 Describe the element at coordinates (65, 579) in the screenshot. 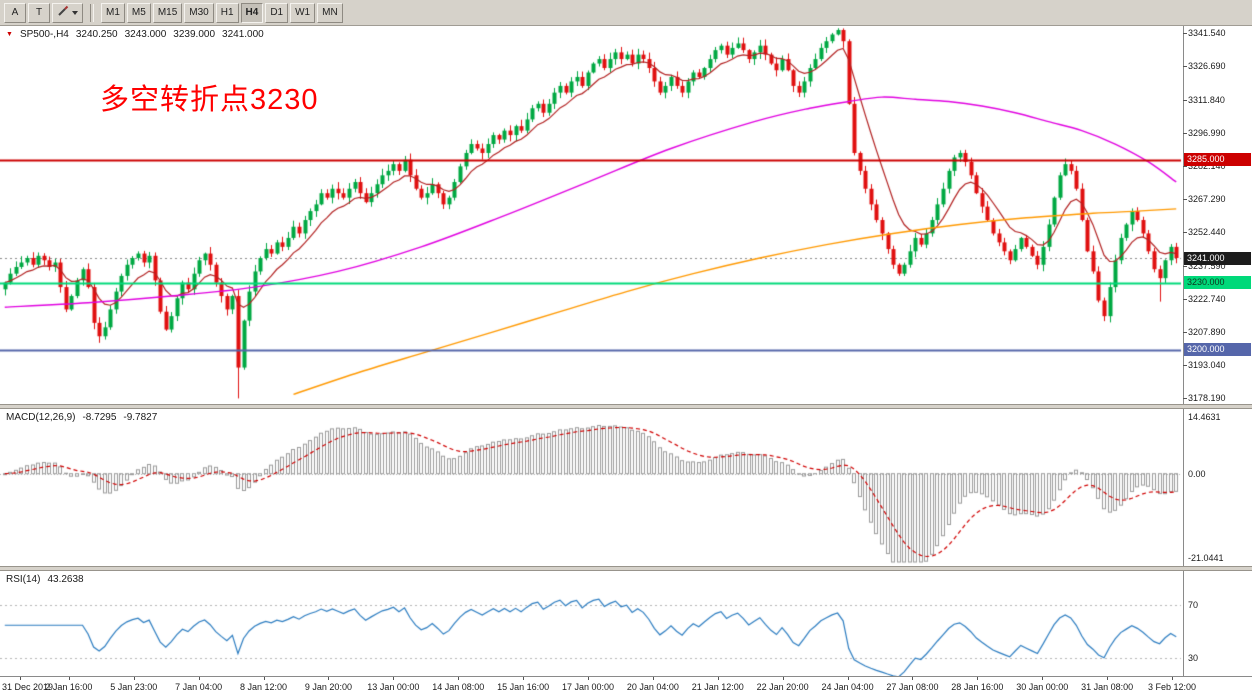

I see `rsi-value: 43.2638` at that location.